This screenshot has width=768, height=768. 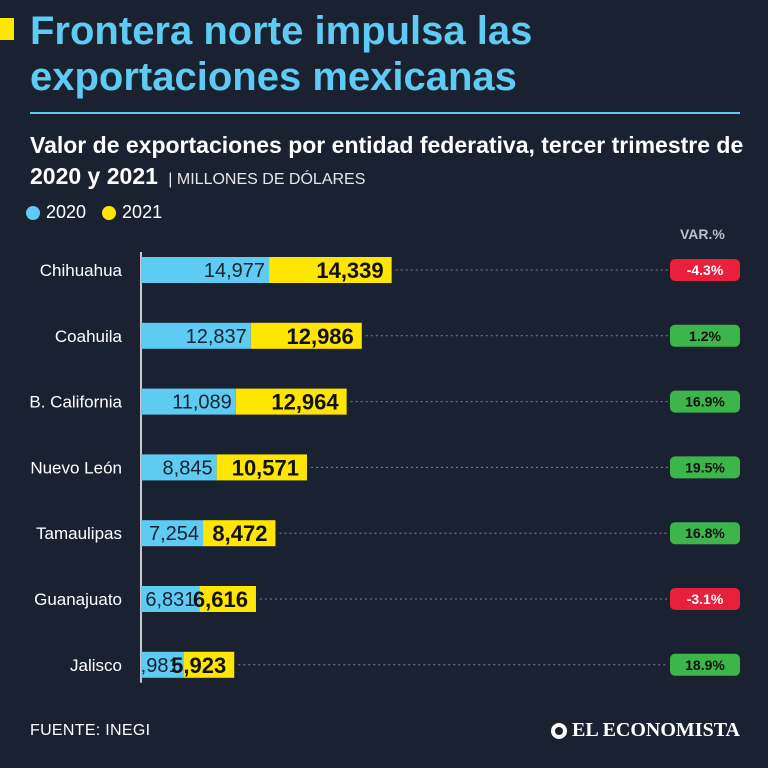 I want to click on legend-item-2020: 2020, so click(x=56, y=212).